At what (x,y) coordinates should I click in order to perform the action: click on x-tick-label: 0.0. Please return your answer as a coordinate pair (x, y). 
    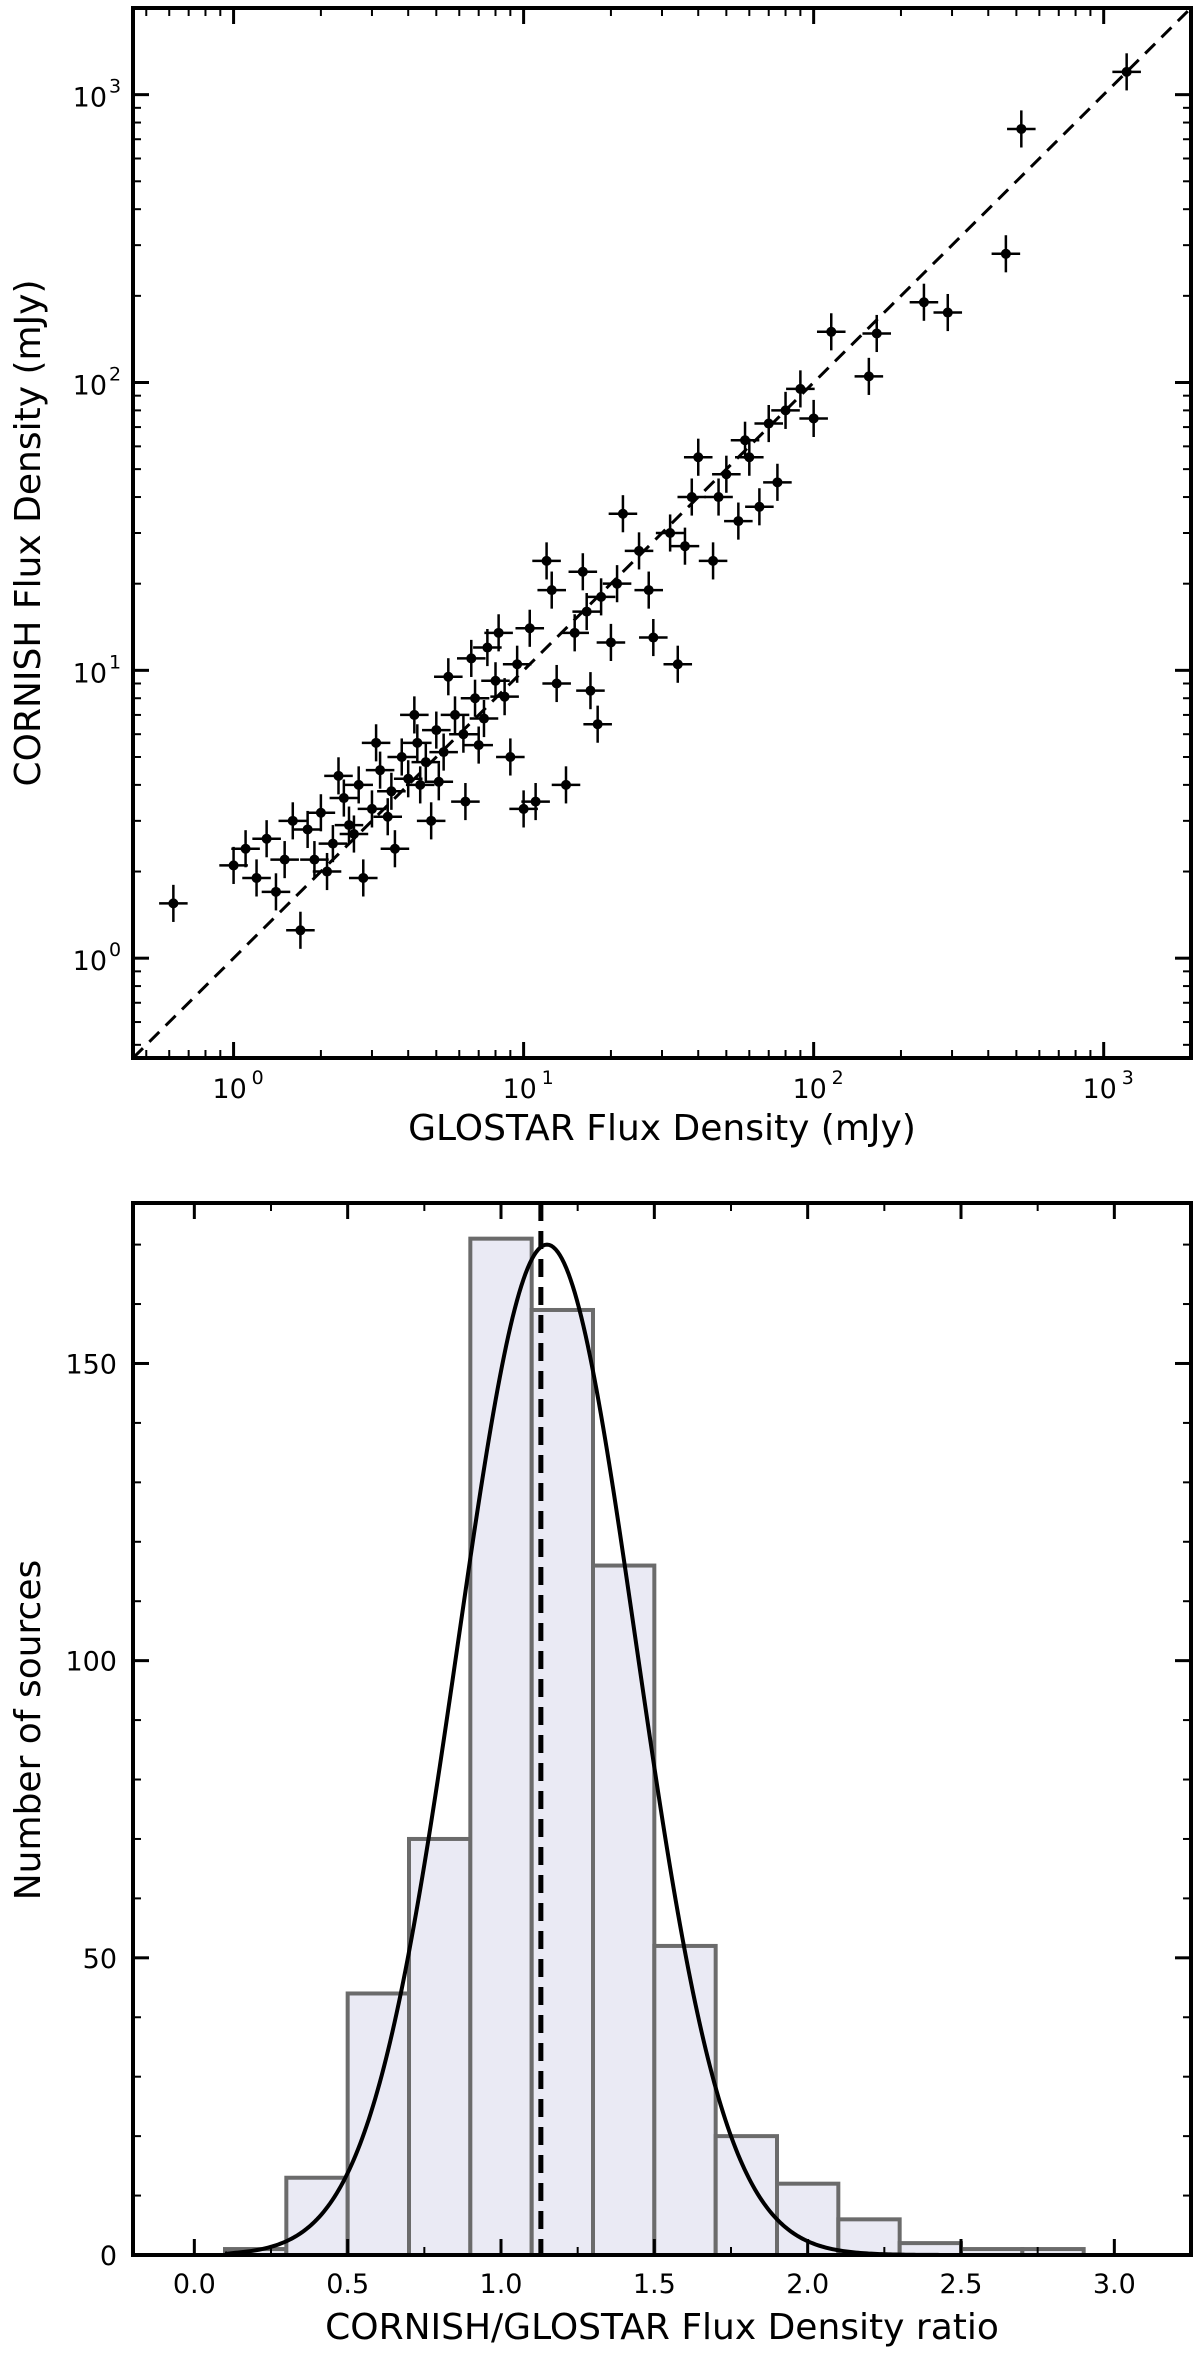
    Looking at the image, I should click on (194, 2284).